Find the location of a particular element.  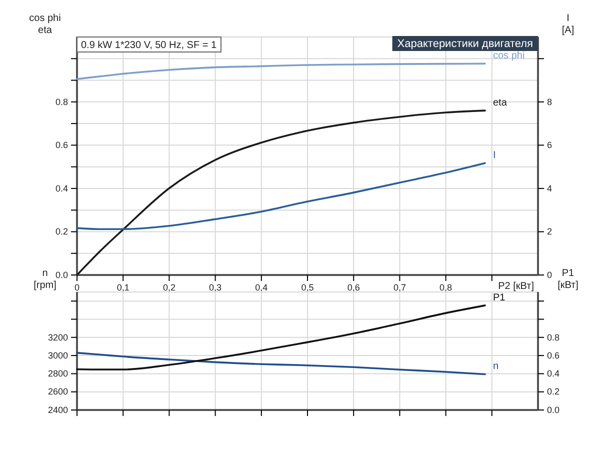

y2-tick-label: 8 is located at coordinates (549, 101).